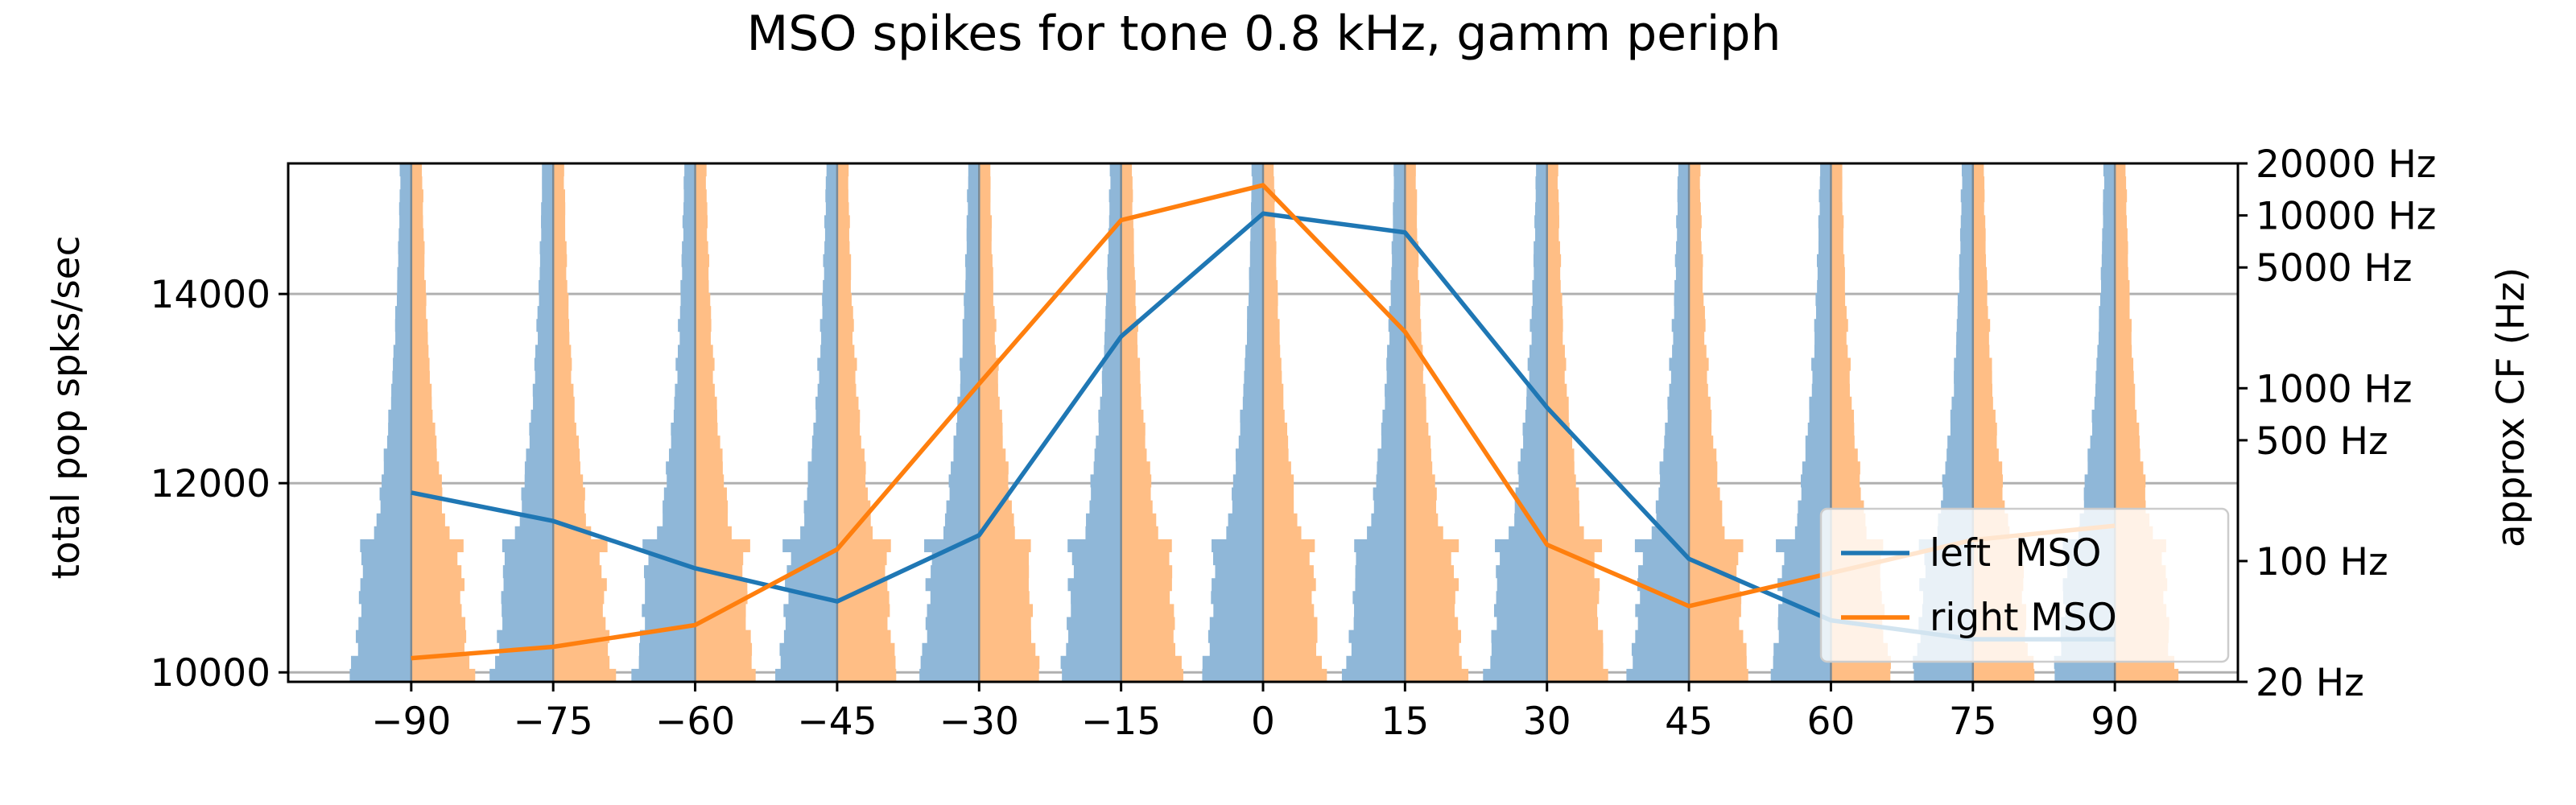 This screenshot has height=805, width=2576. Describe the element at coordinates (2322, 442) in the screenshot. I see `y2-tick-label: 500 Hz` at that location.